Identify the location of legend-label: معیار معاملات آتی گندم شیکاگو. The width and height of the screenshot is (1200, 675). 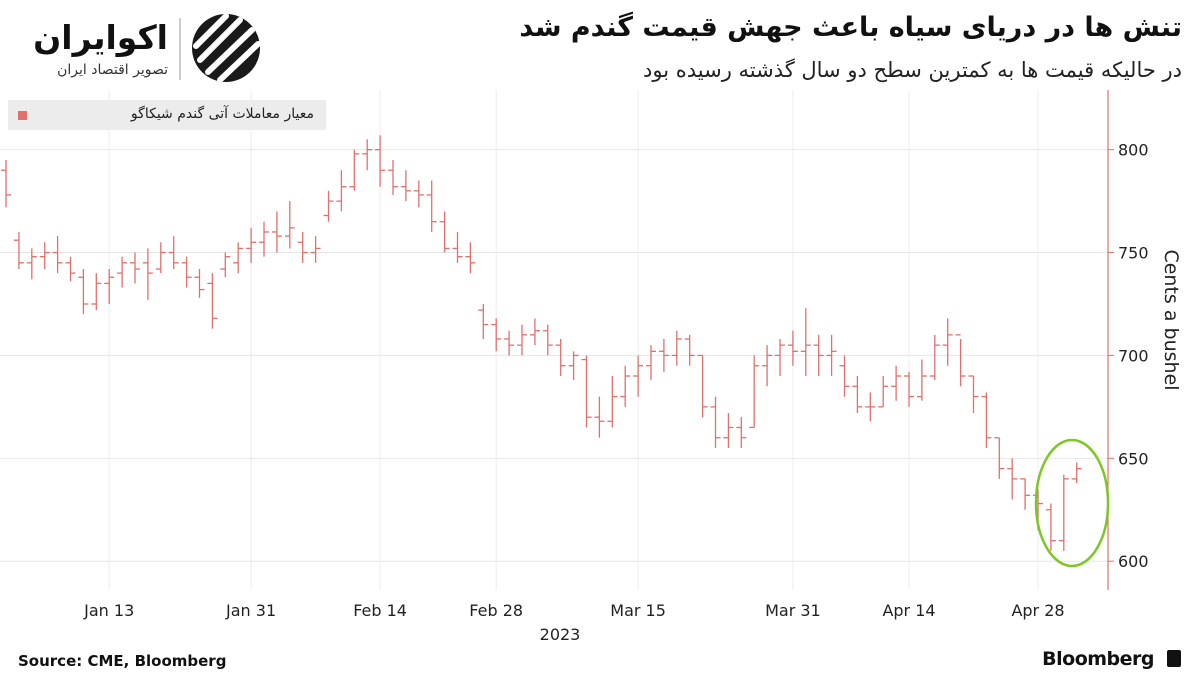
(222, 114).